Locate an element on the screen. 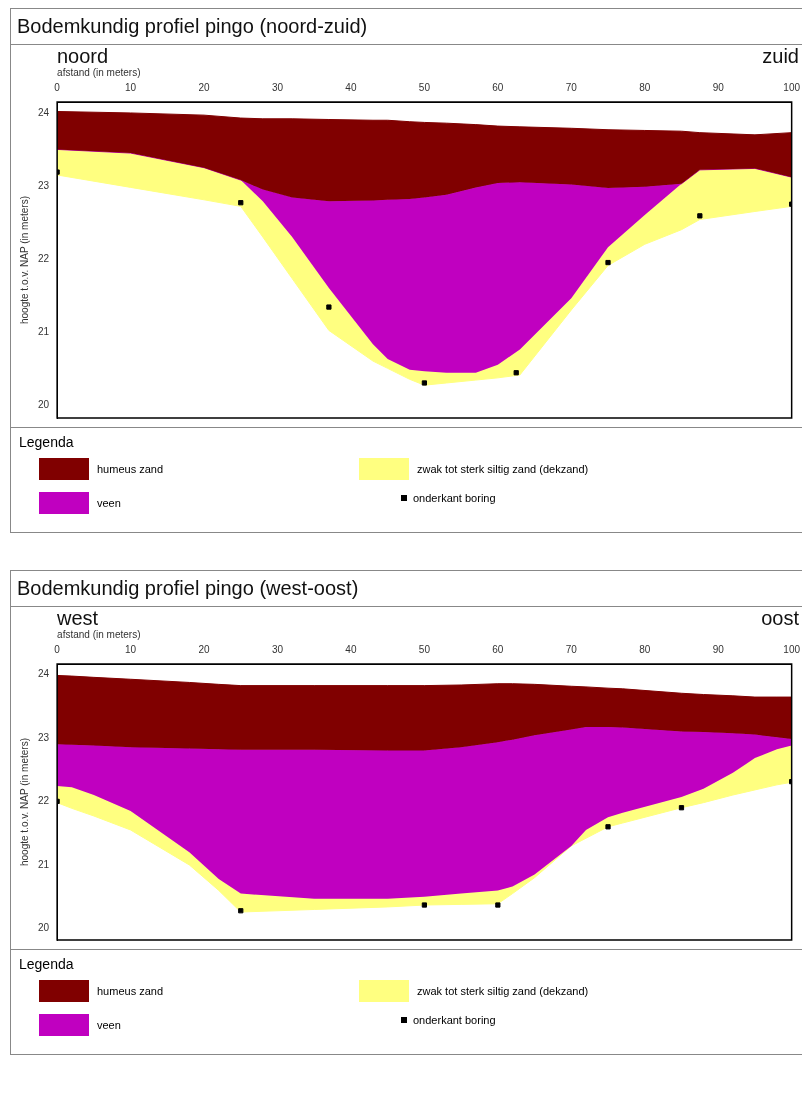  chart-title: Bodemkundig profiel pingo (west-oost) is located at coordinates (406, 589).